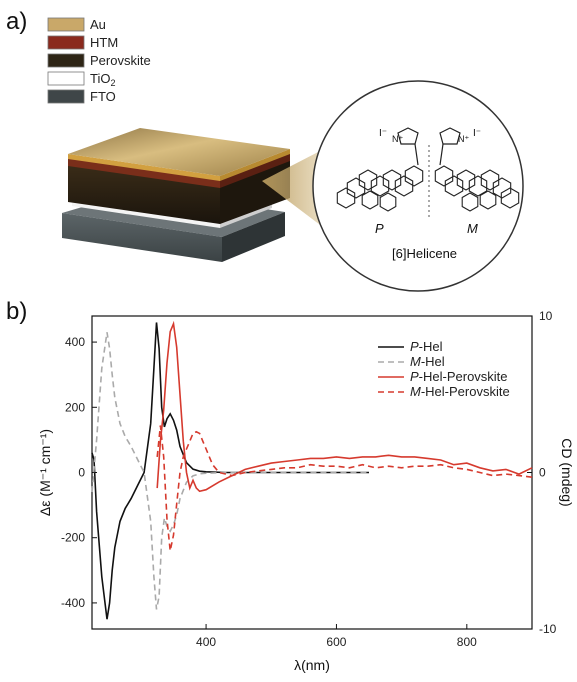 The width and height of the screenshot is (577, 682). What do you see at coordinates (426, 346) in the screenshot?
I see `legend-label-0: P-Hel` at bounding box center [426, 346].